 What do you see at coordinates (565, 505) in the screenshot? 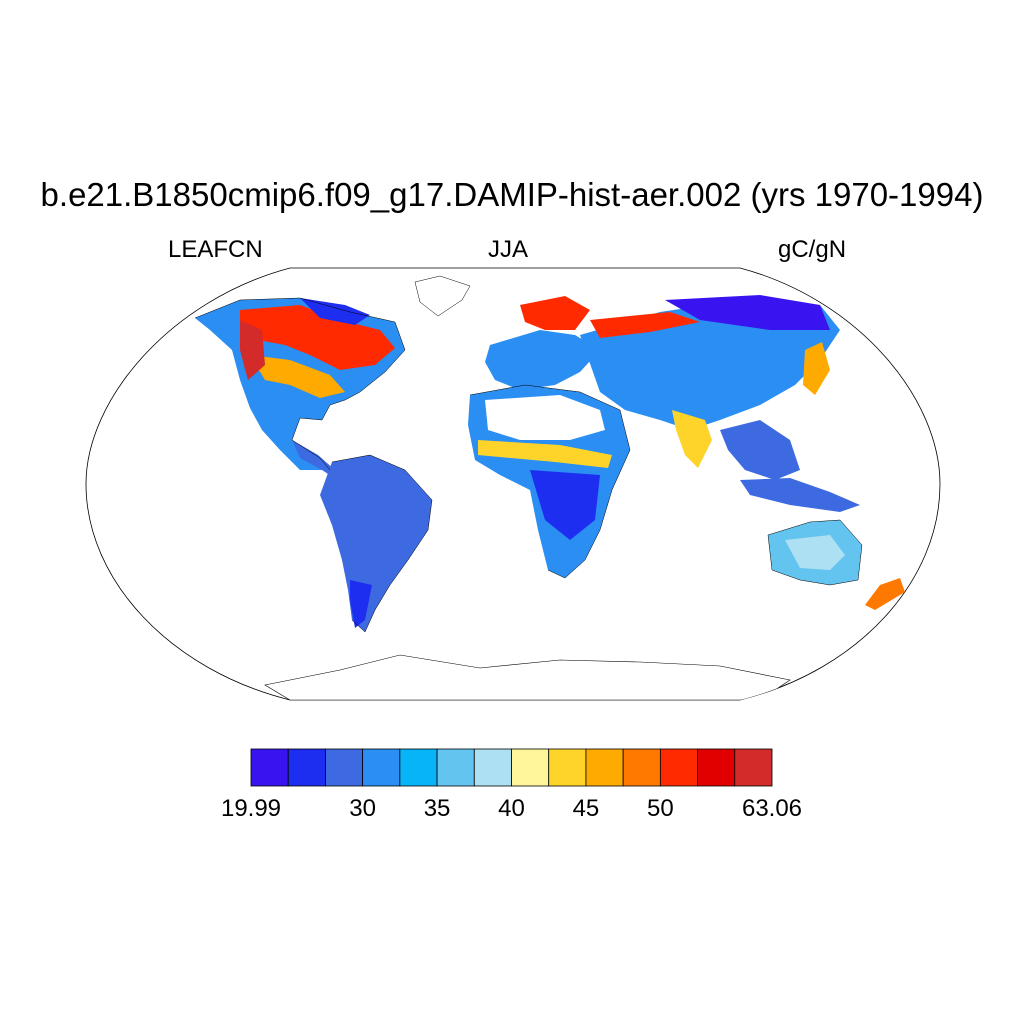
I see `central-africa` at bounding box center [565, 505].